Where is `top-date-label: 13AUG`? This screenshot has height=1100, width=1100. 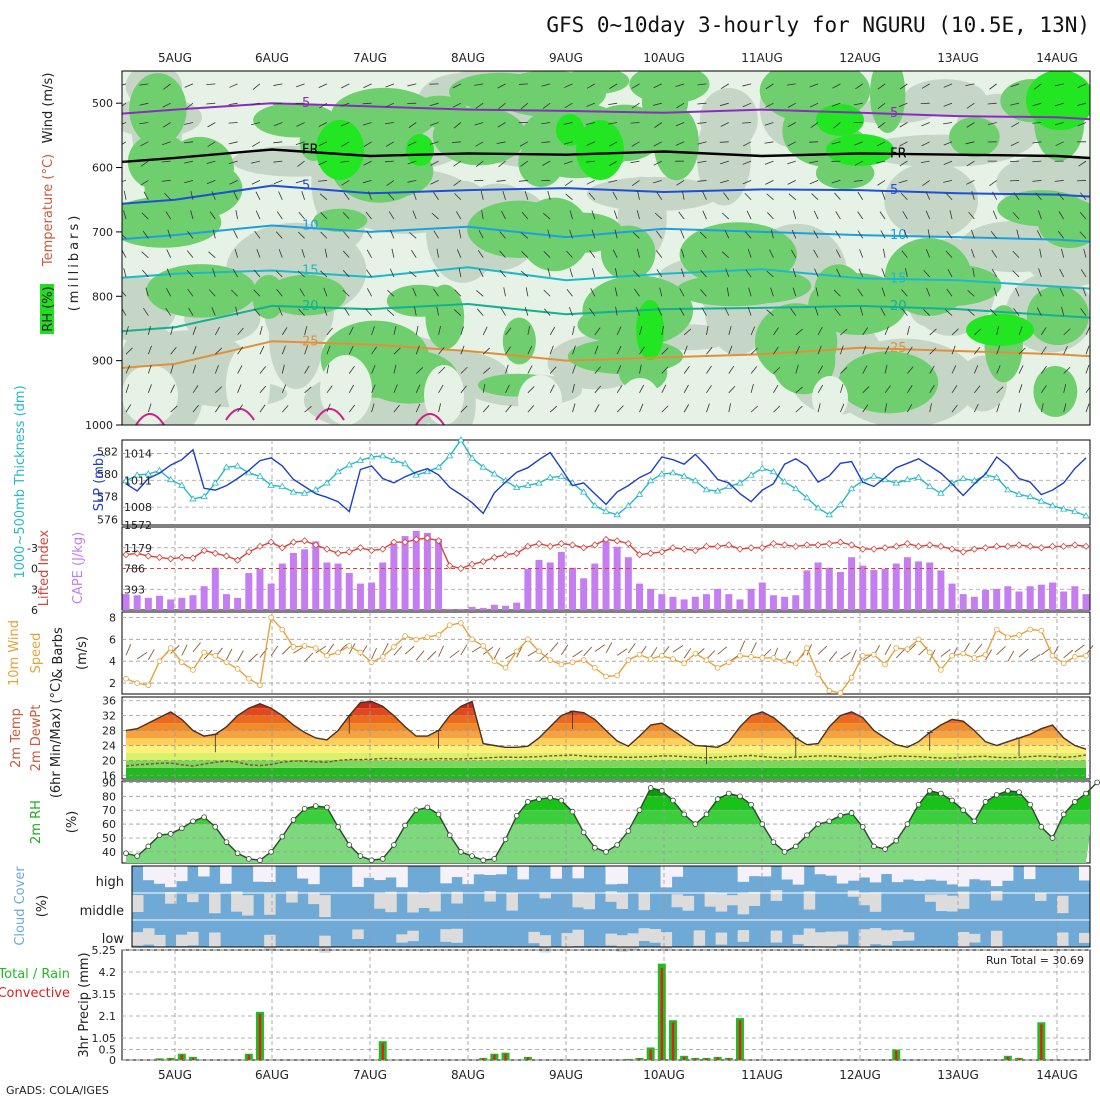 top-date-label: 13AUG is located at coordinates (958, 58).